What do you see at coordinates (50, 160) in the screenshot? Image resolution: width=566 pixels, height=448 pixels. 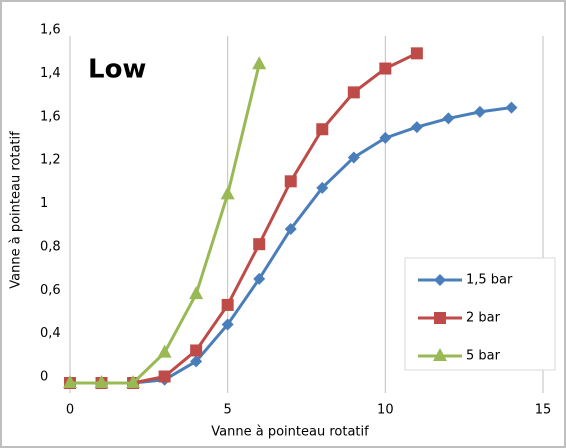 I see `y-tick-label: 1,2` at bounding box center [50, 160].